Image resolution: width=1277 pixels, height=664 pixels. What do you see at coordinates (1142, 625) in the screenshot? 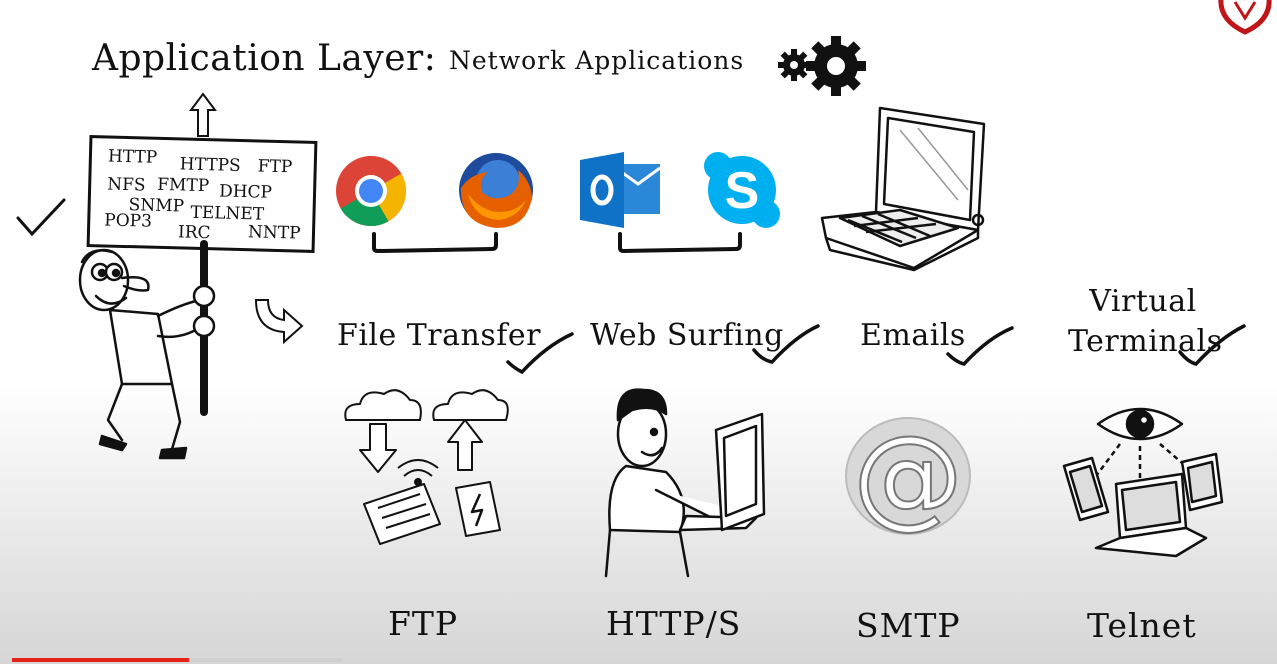
I see `protocol-telnet: Telnet` at bounding box center [1142, 625].